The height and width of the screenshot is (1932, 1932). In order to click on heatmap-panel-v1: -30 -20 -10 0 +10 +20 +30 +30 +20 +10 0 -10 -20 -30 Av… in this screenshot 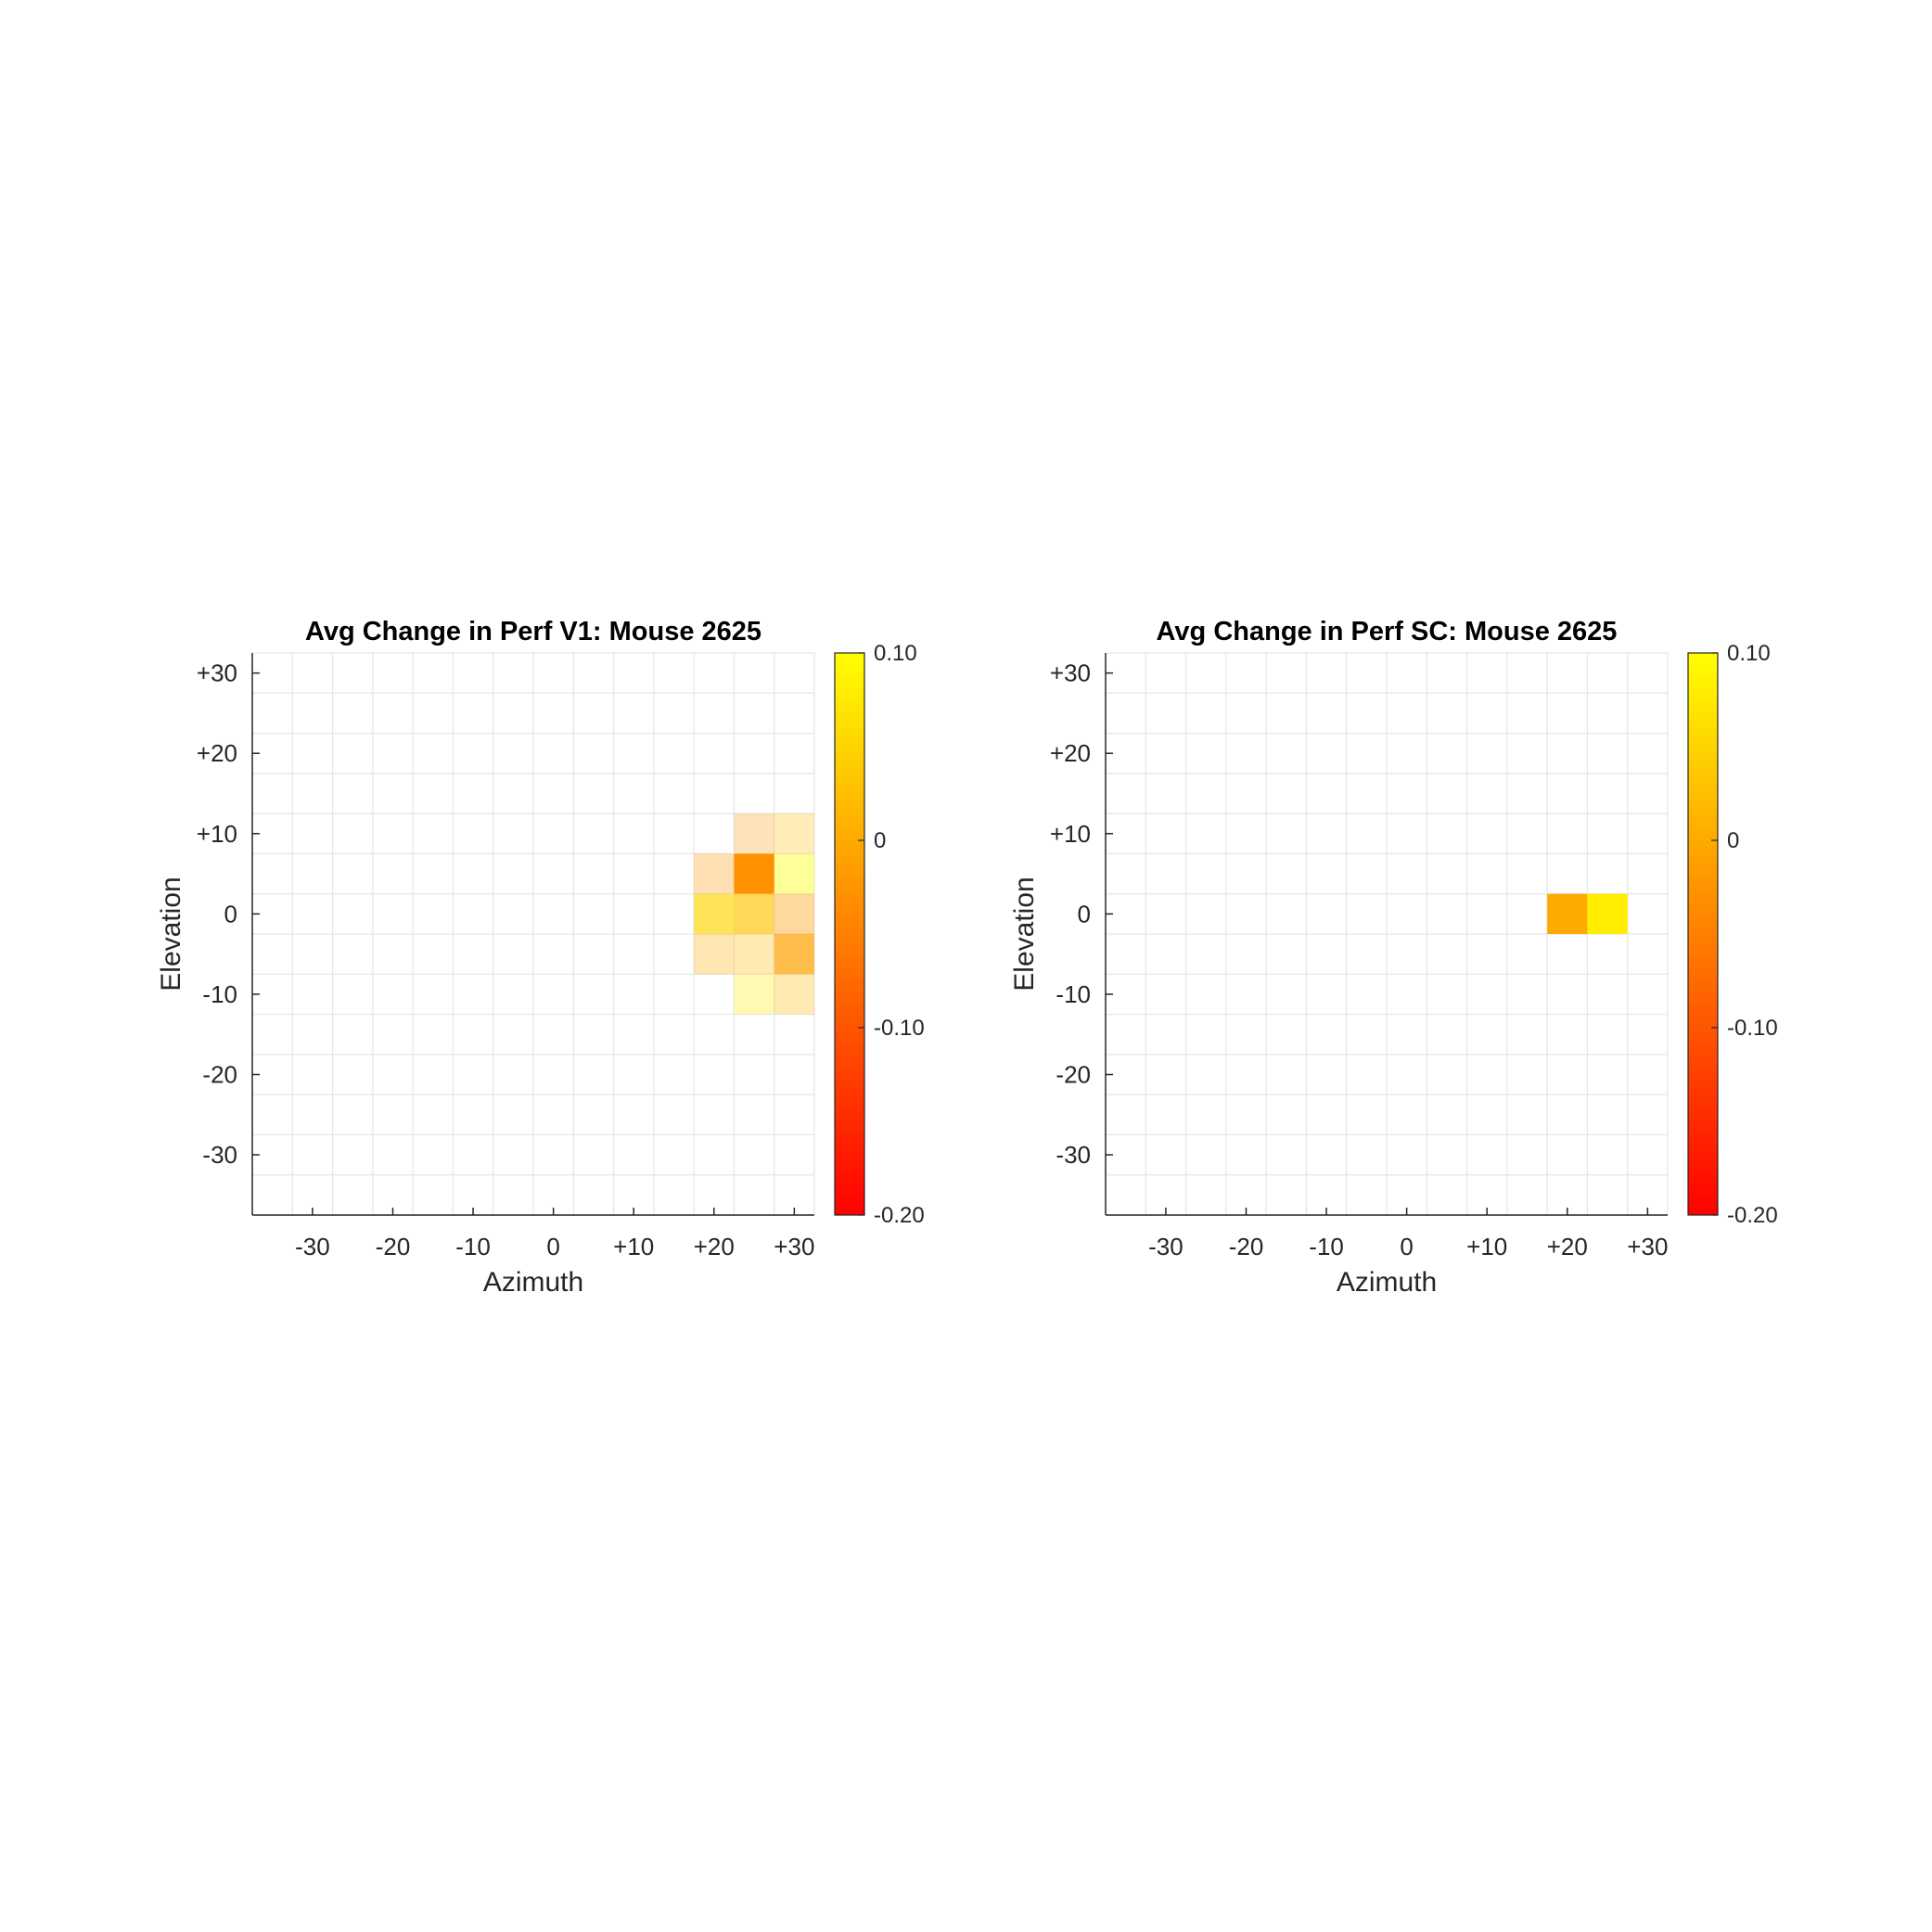, I will do `click(540, 957)`.